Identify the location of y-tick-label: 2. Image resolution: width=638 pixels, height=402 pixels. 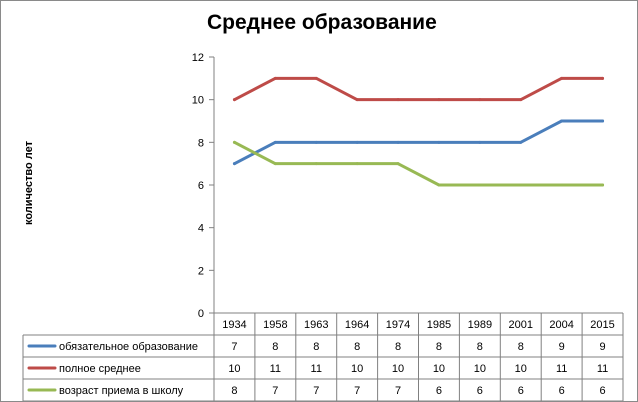
(201, 271).